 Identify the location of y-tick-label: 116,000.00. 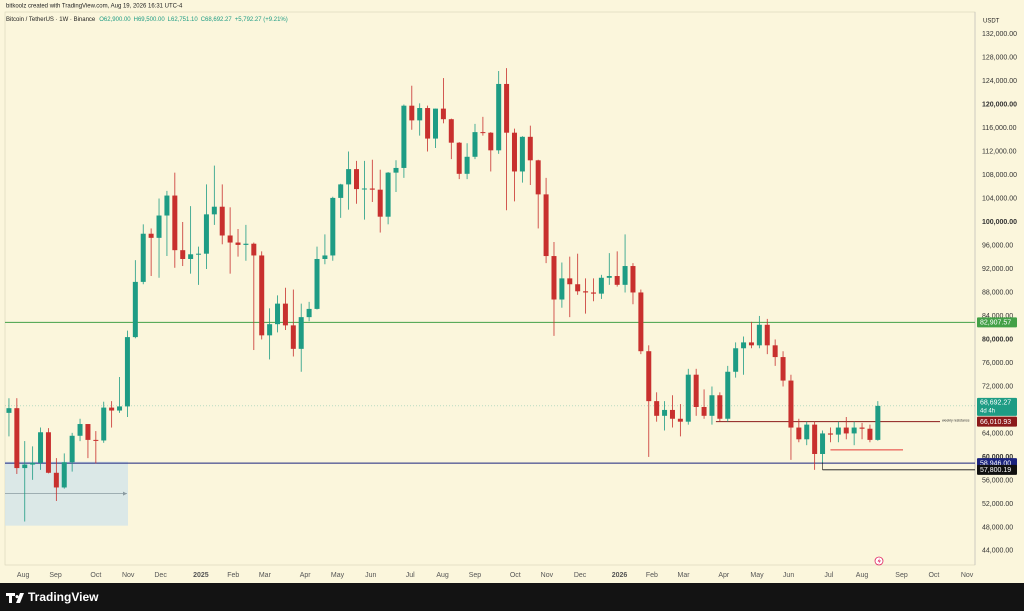
(999, 128).